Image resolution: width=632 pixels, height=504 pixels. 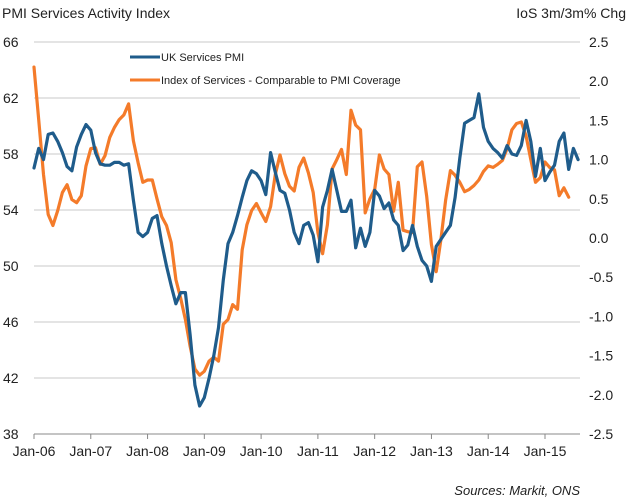 What do you see at coordinates (86, 13) in the screenshot?
I see `left-axis-title: PMI Services Activity Index` at bounding box center [86, 13].